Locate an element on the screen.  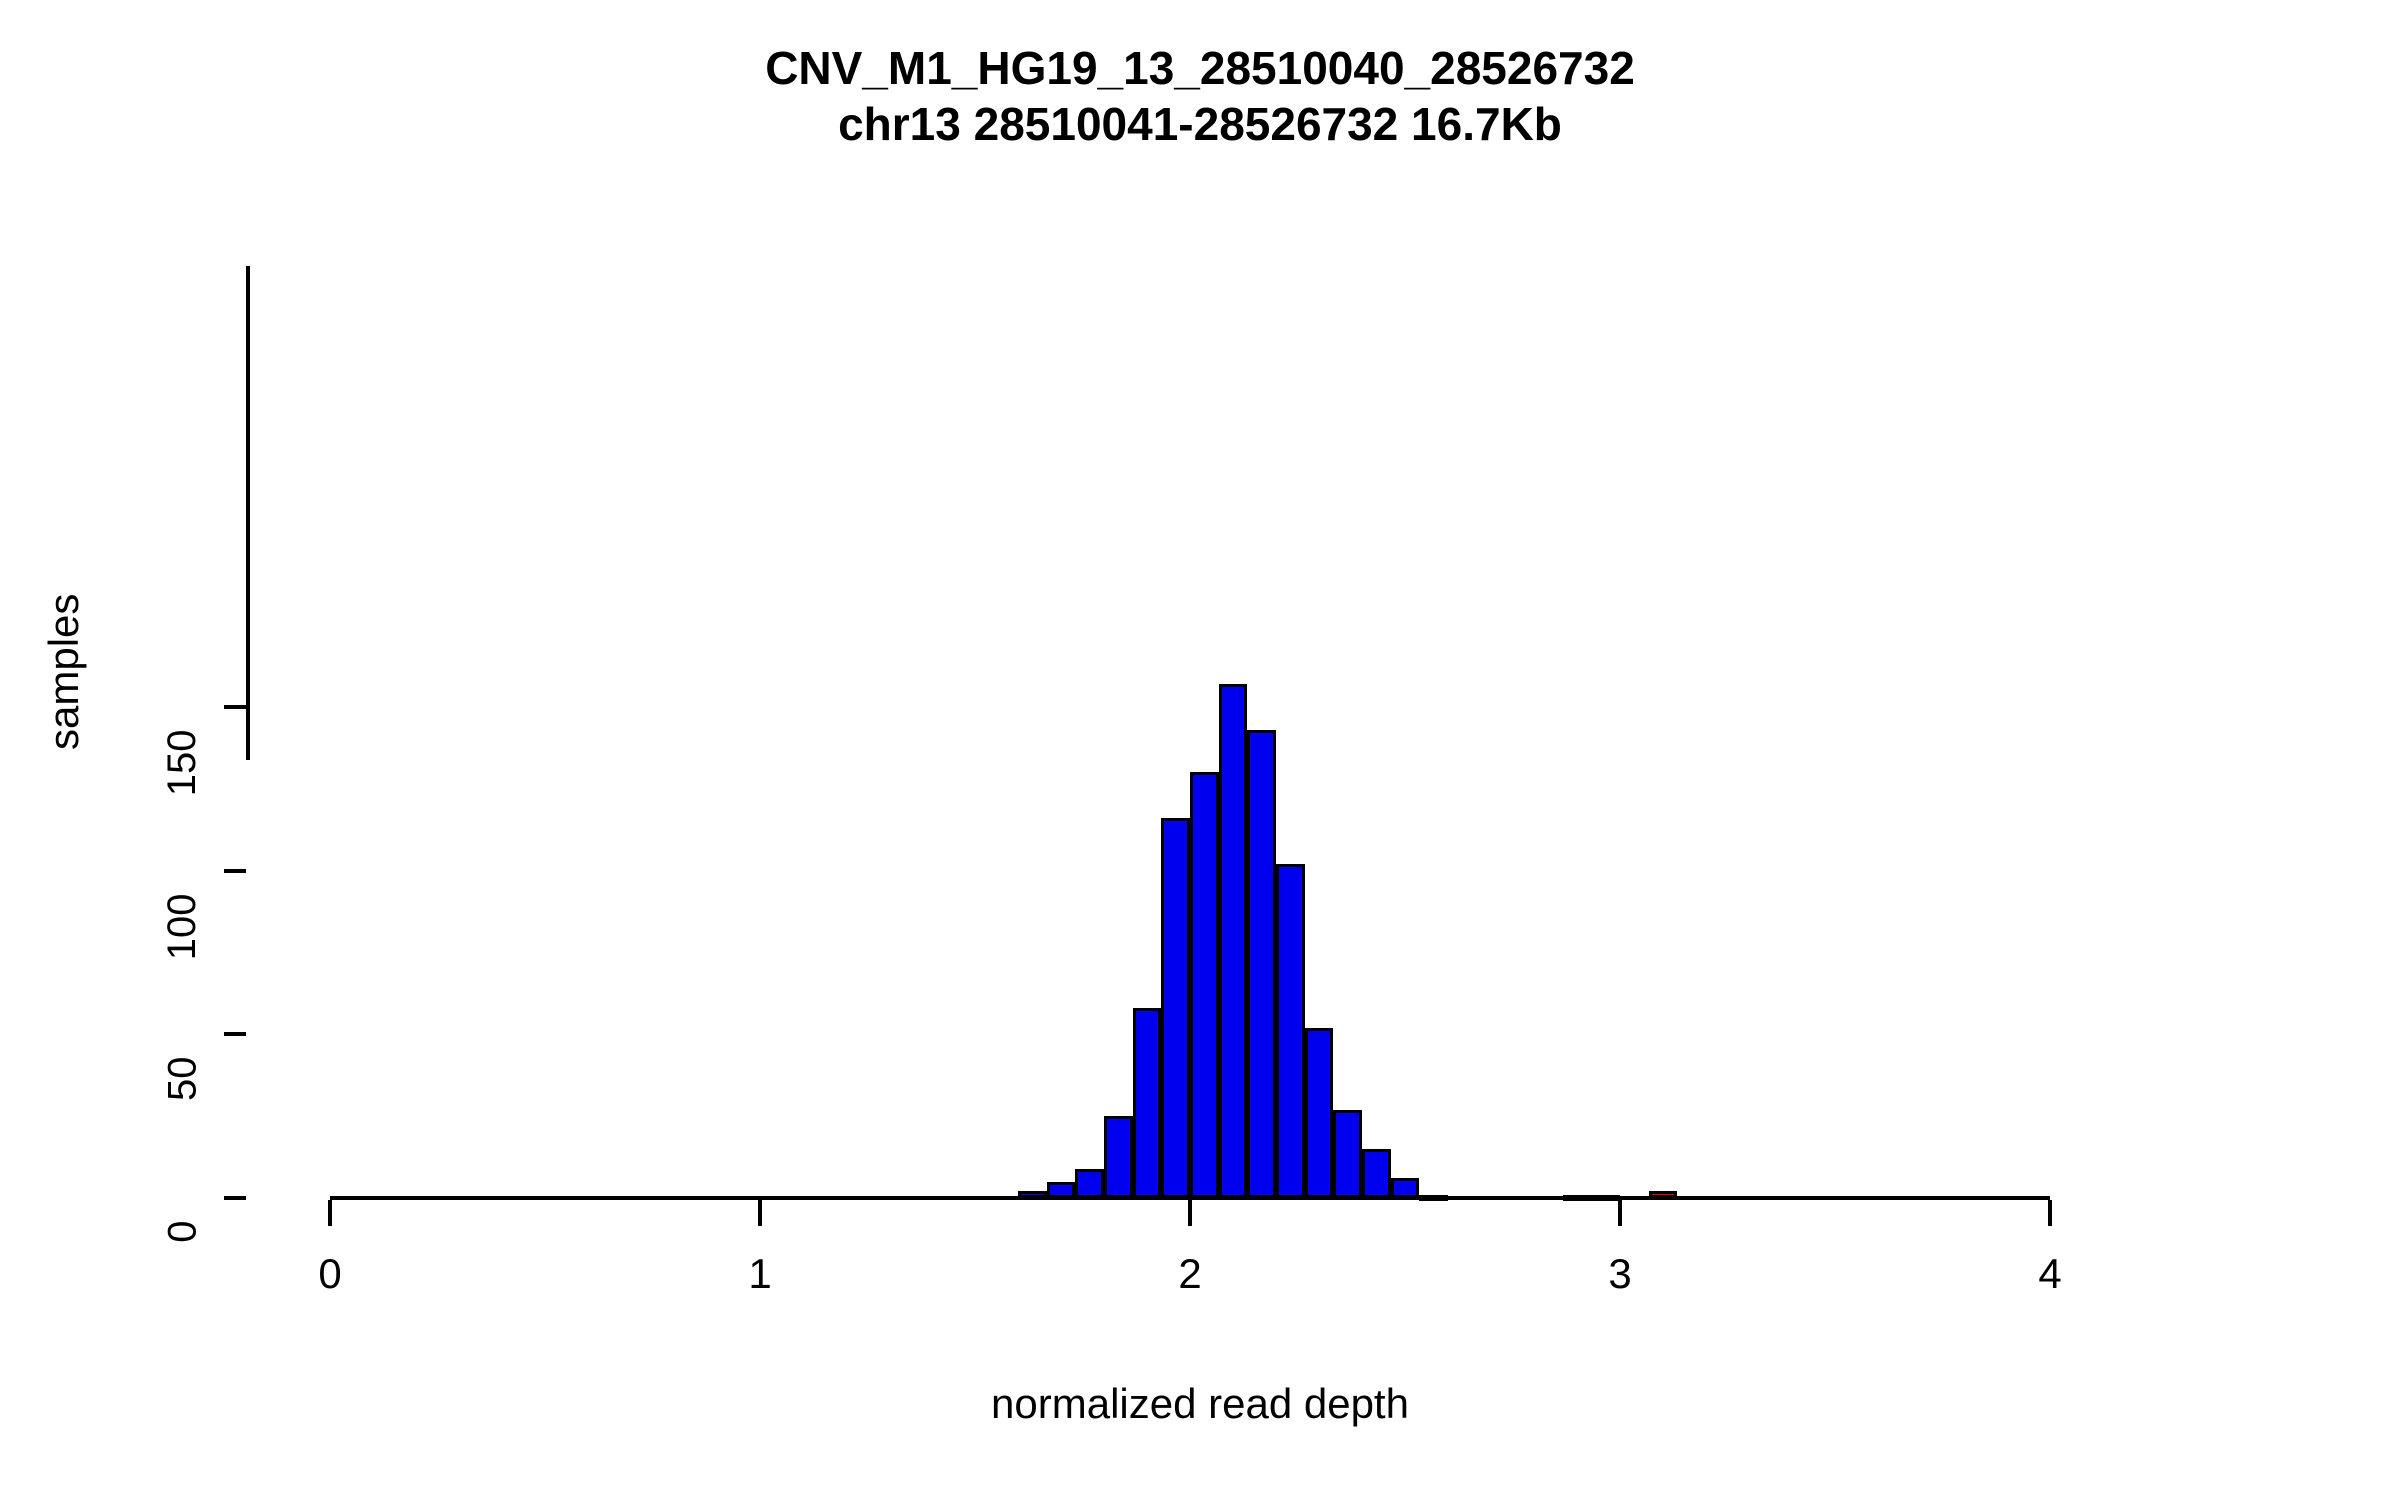
x-axis-tick-label: 4 is located at coordinates (2050, 1273).